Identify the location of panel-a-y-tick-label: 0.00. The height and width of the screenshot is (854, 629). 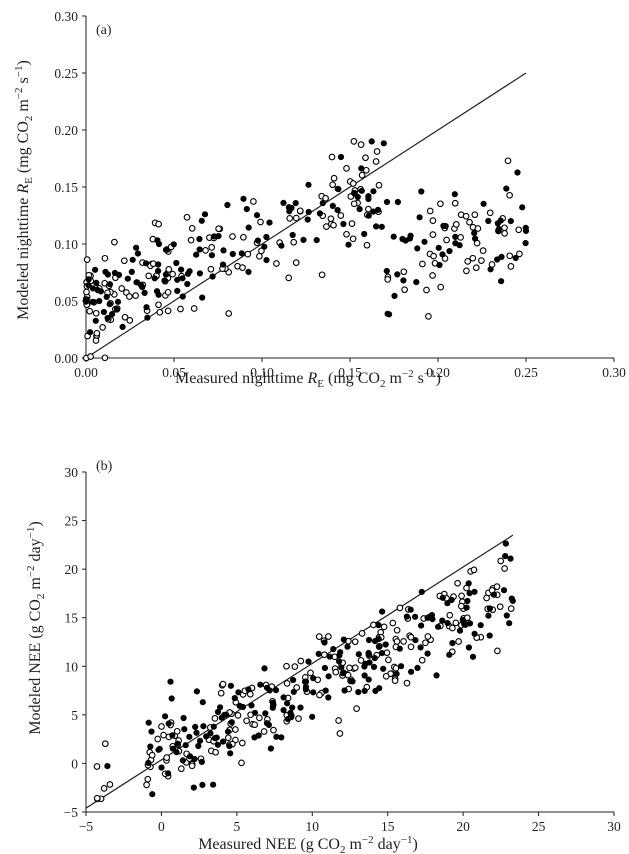
(66, 358).